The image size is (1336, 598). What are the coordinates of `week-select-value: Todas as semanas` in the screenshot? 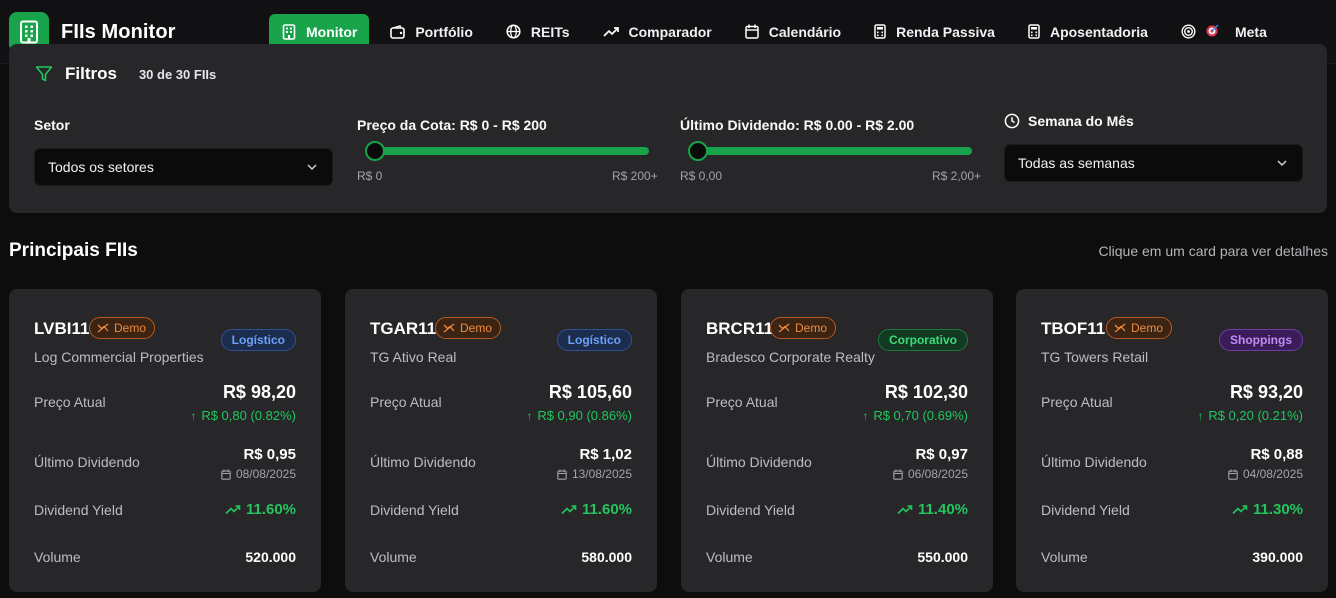 It's located at (1076, 163).